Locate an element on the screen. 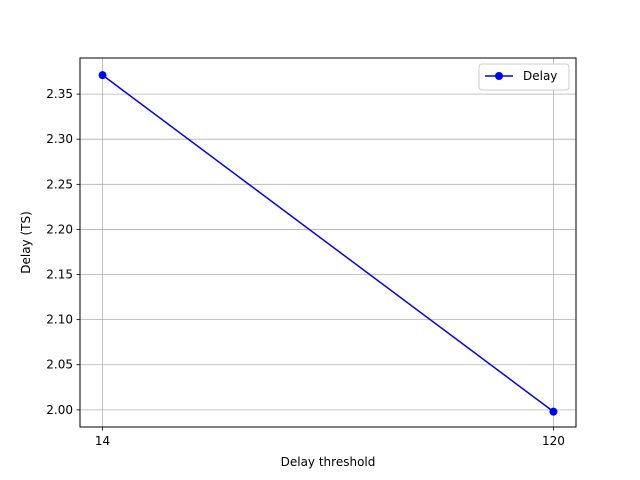 The width and height of the screenshot is (640, 480). legend: Delay is located at coordinates (524, 77).